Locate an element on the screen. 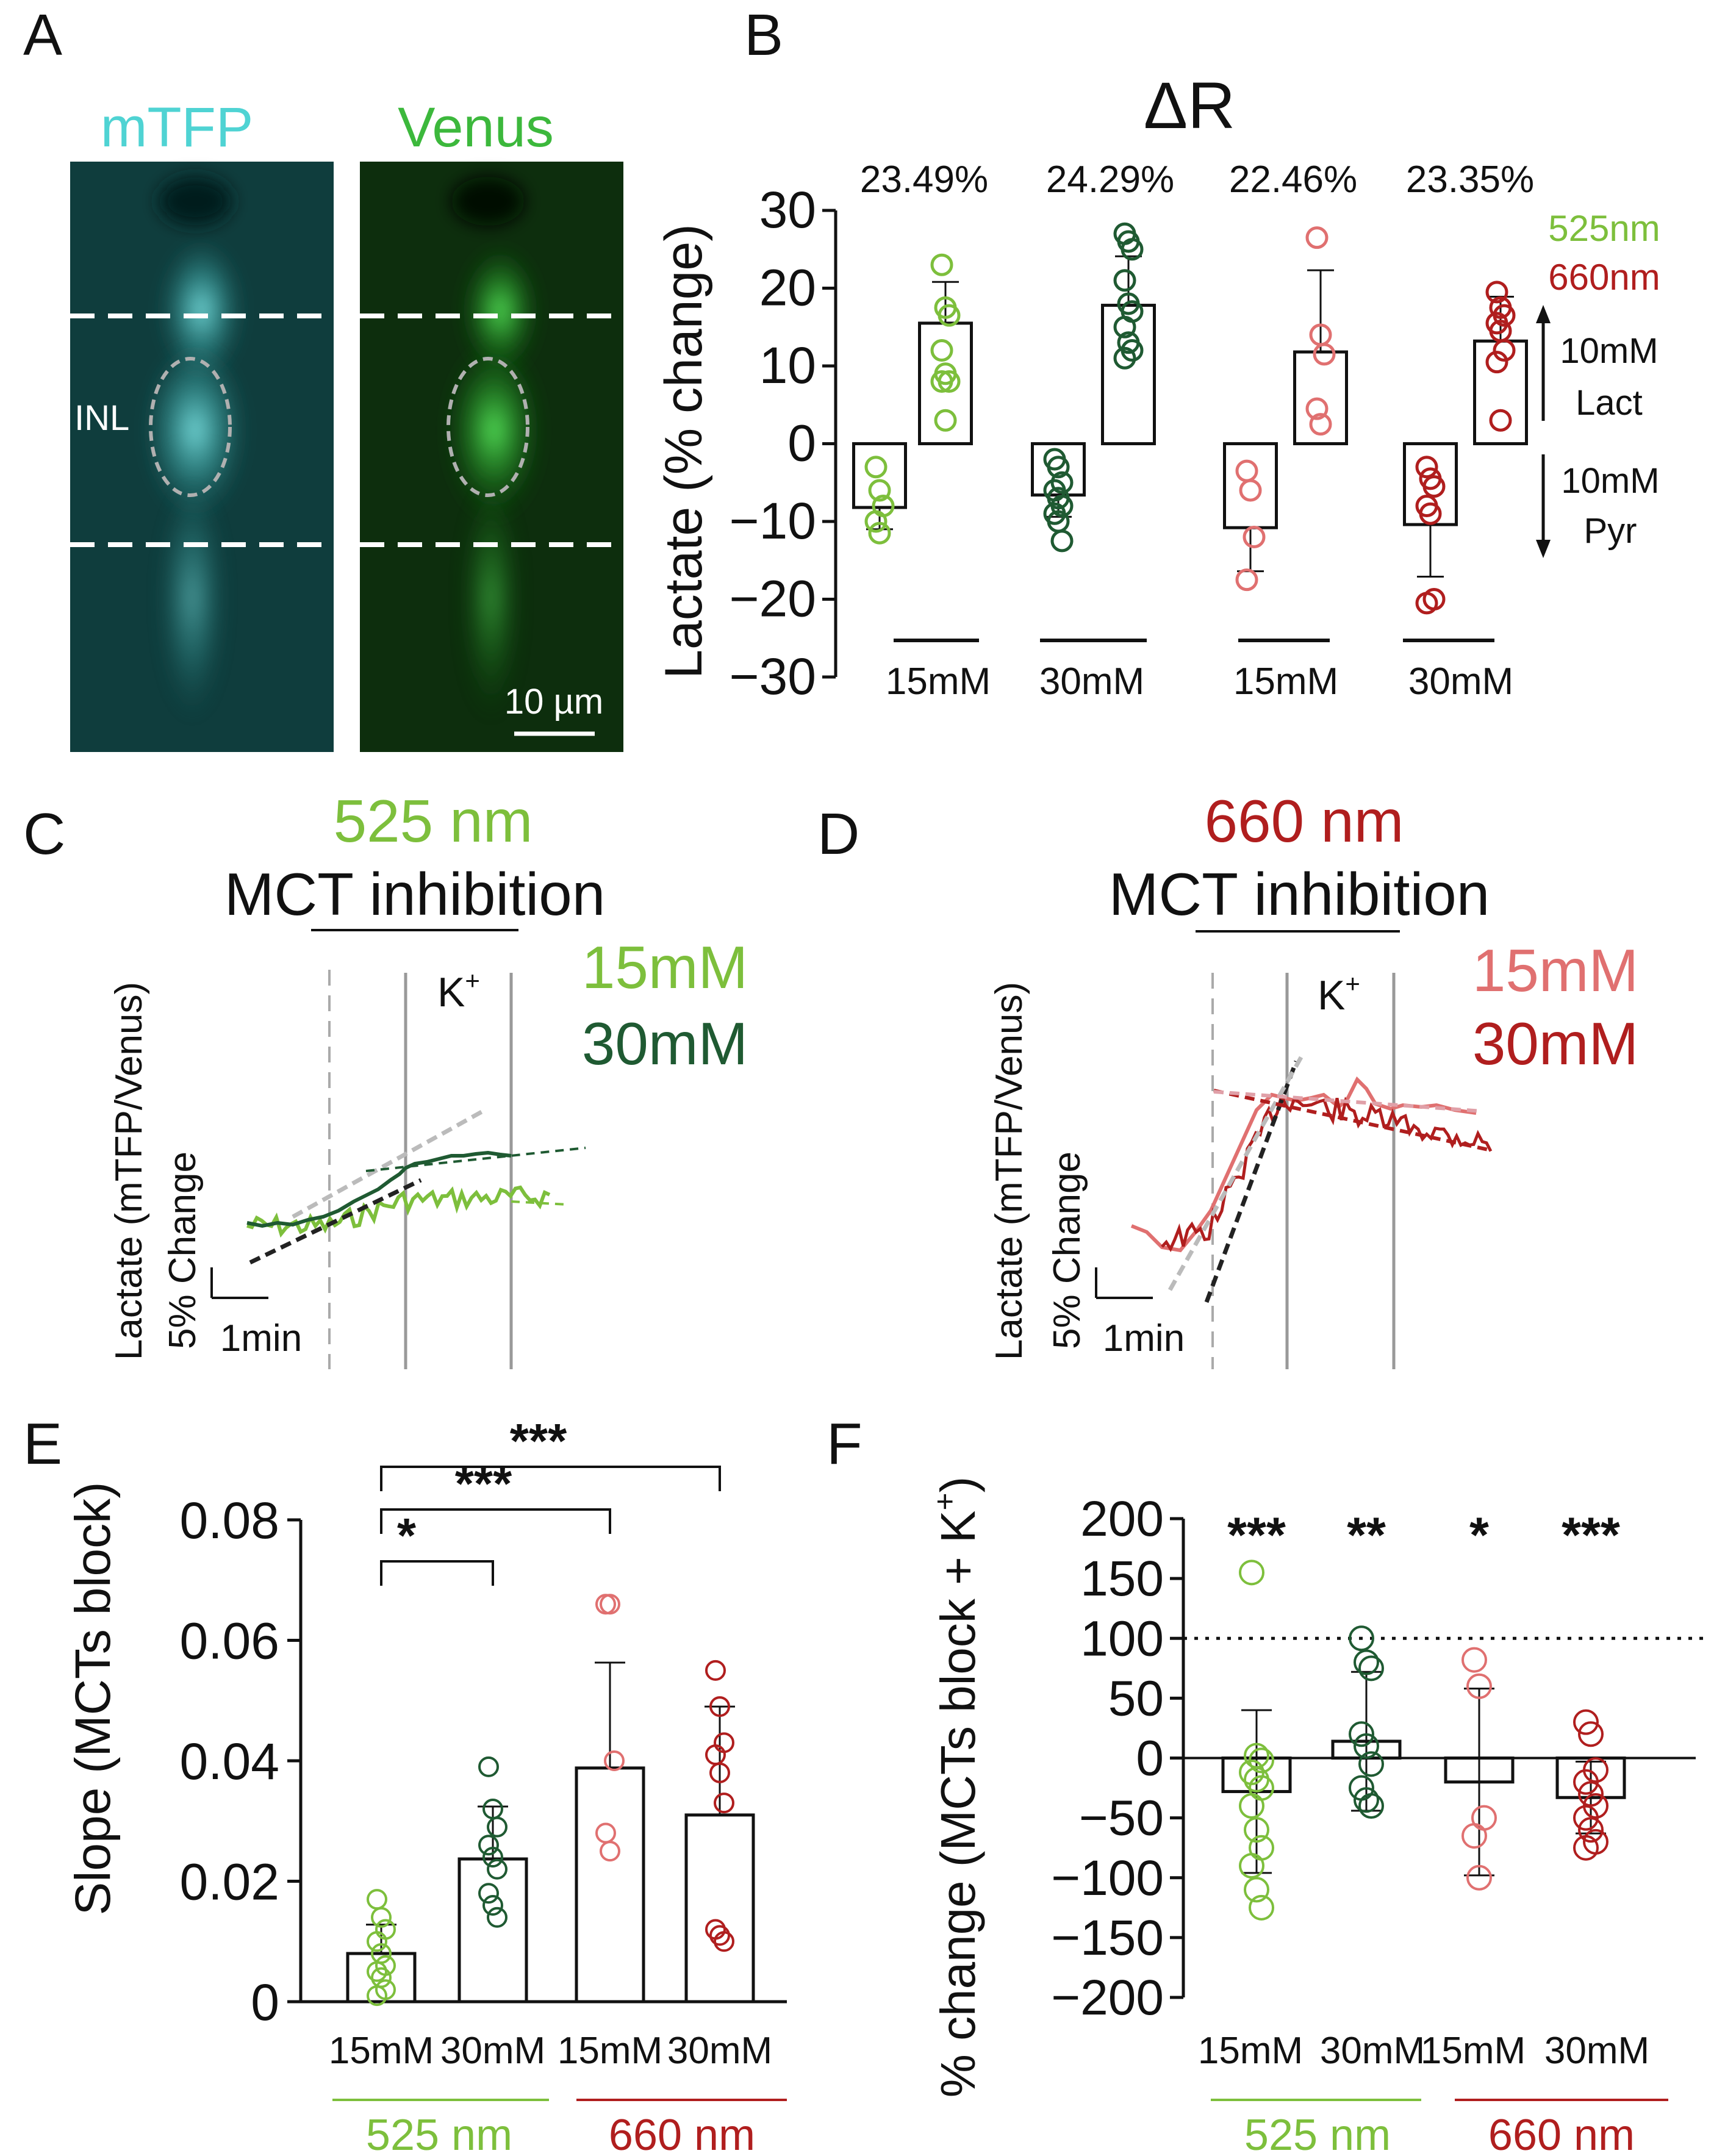 This screenshot has width=1725, height=2156. plateau-fit-30mm-c is located at coordinates (476, 1159).